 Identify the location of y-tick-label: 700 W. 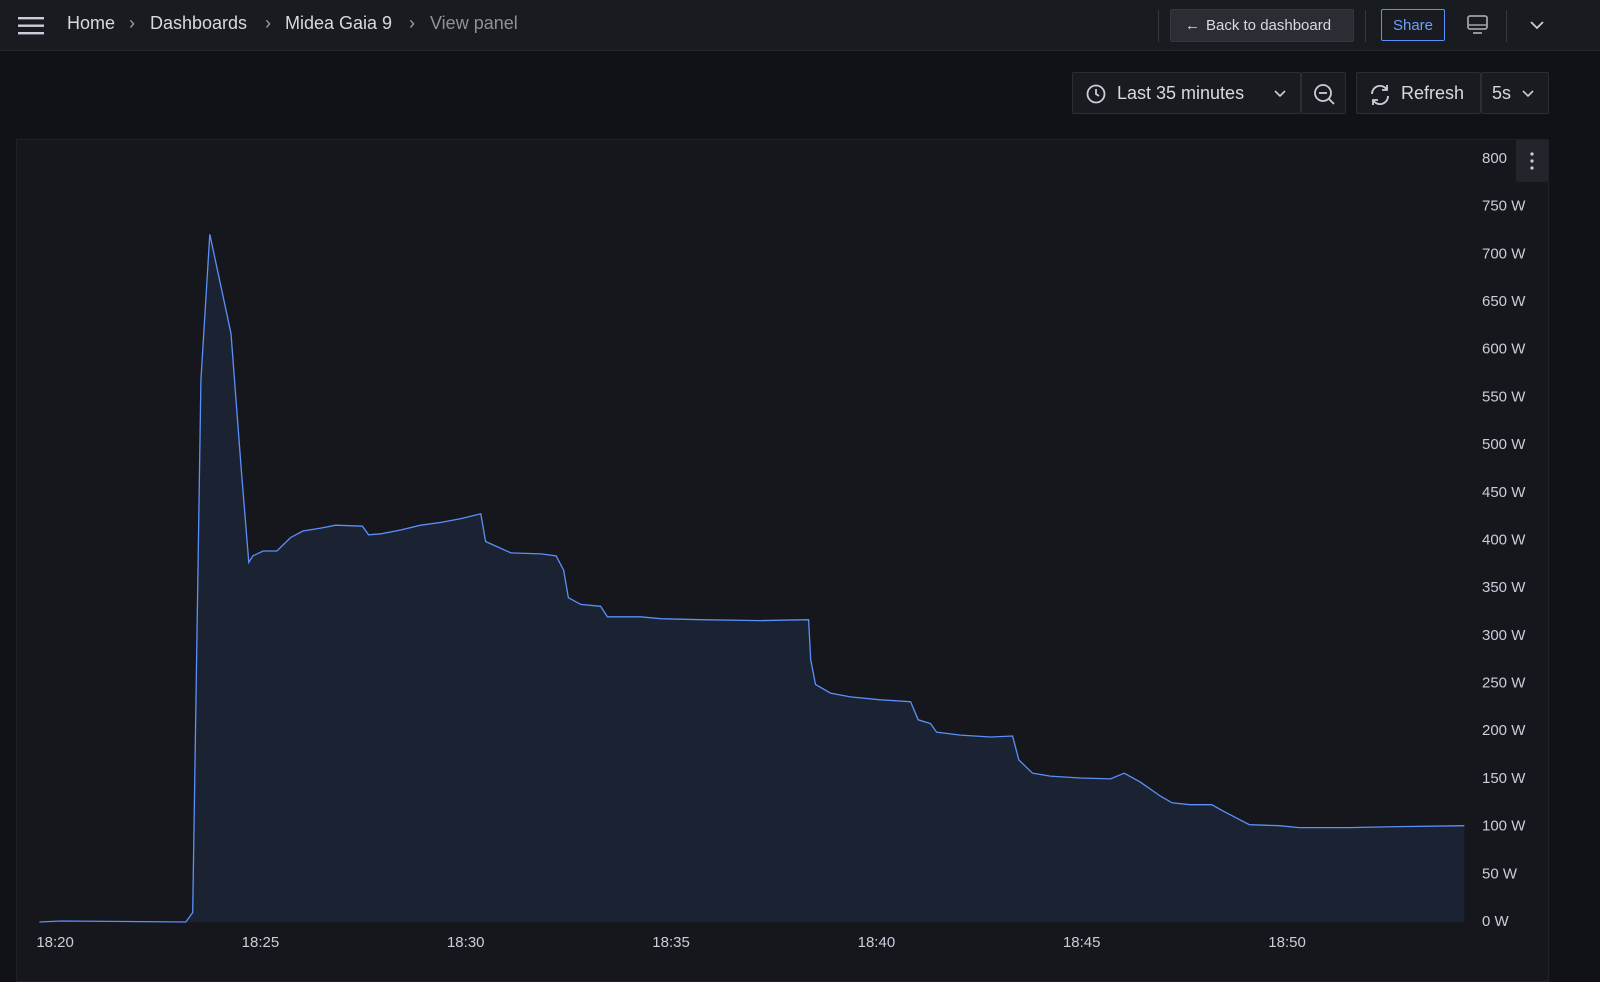
(1504, 253).